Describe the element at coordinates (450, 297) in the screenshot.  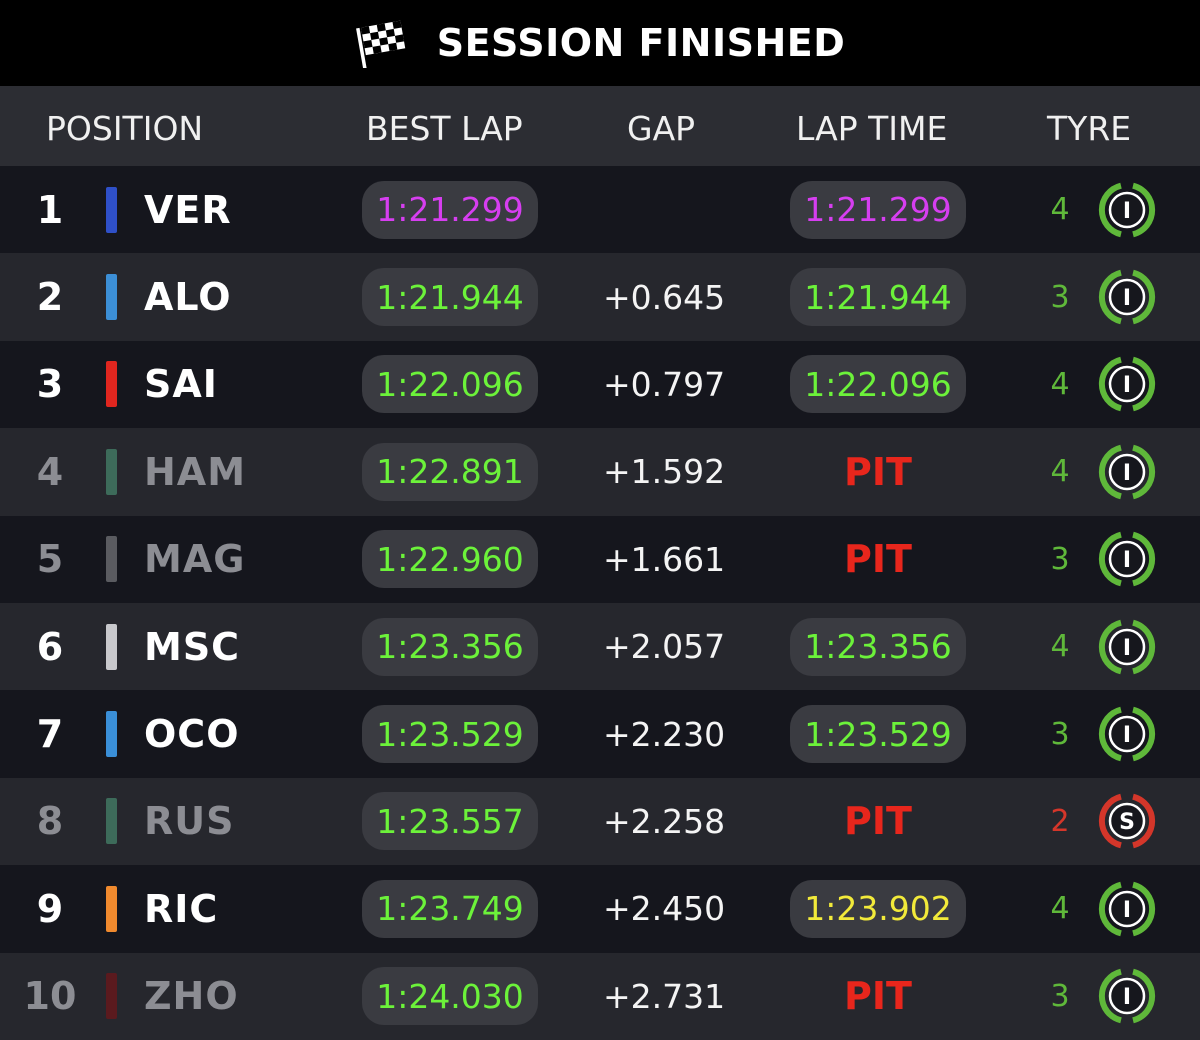
I see `best-lap-time: 1:21.944` at that location.